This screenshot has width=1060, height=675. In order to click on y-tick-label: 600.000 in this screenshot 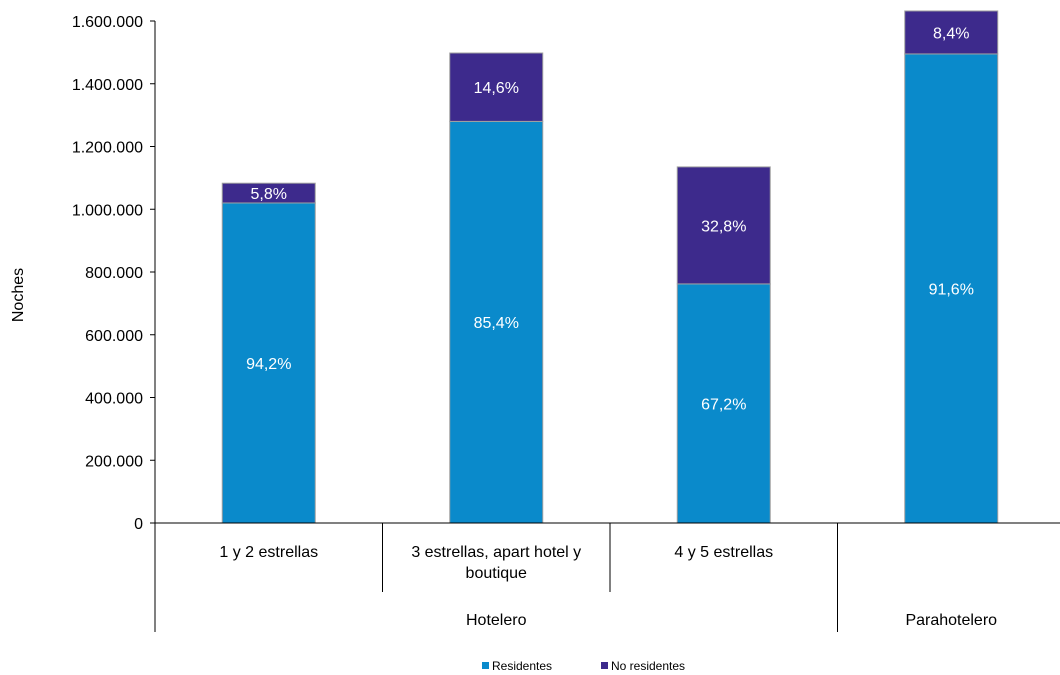, I will do `click(114, 336)`.